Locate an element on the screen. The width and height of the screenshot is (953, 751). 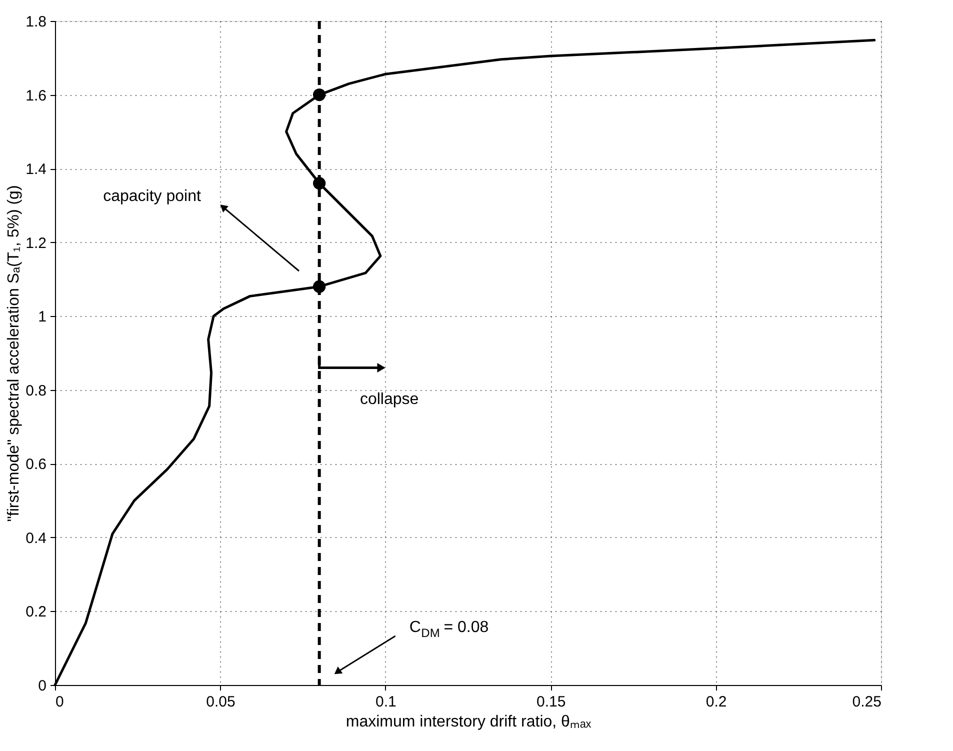
y-tick-label: 0.2 is located at coordinates (36, 612).